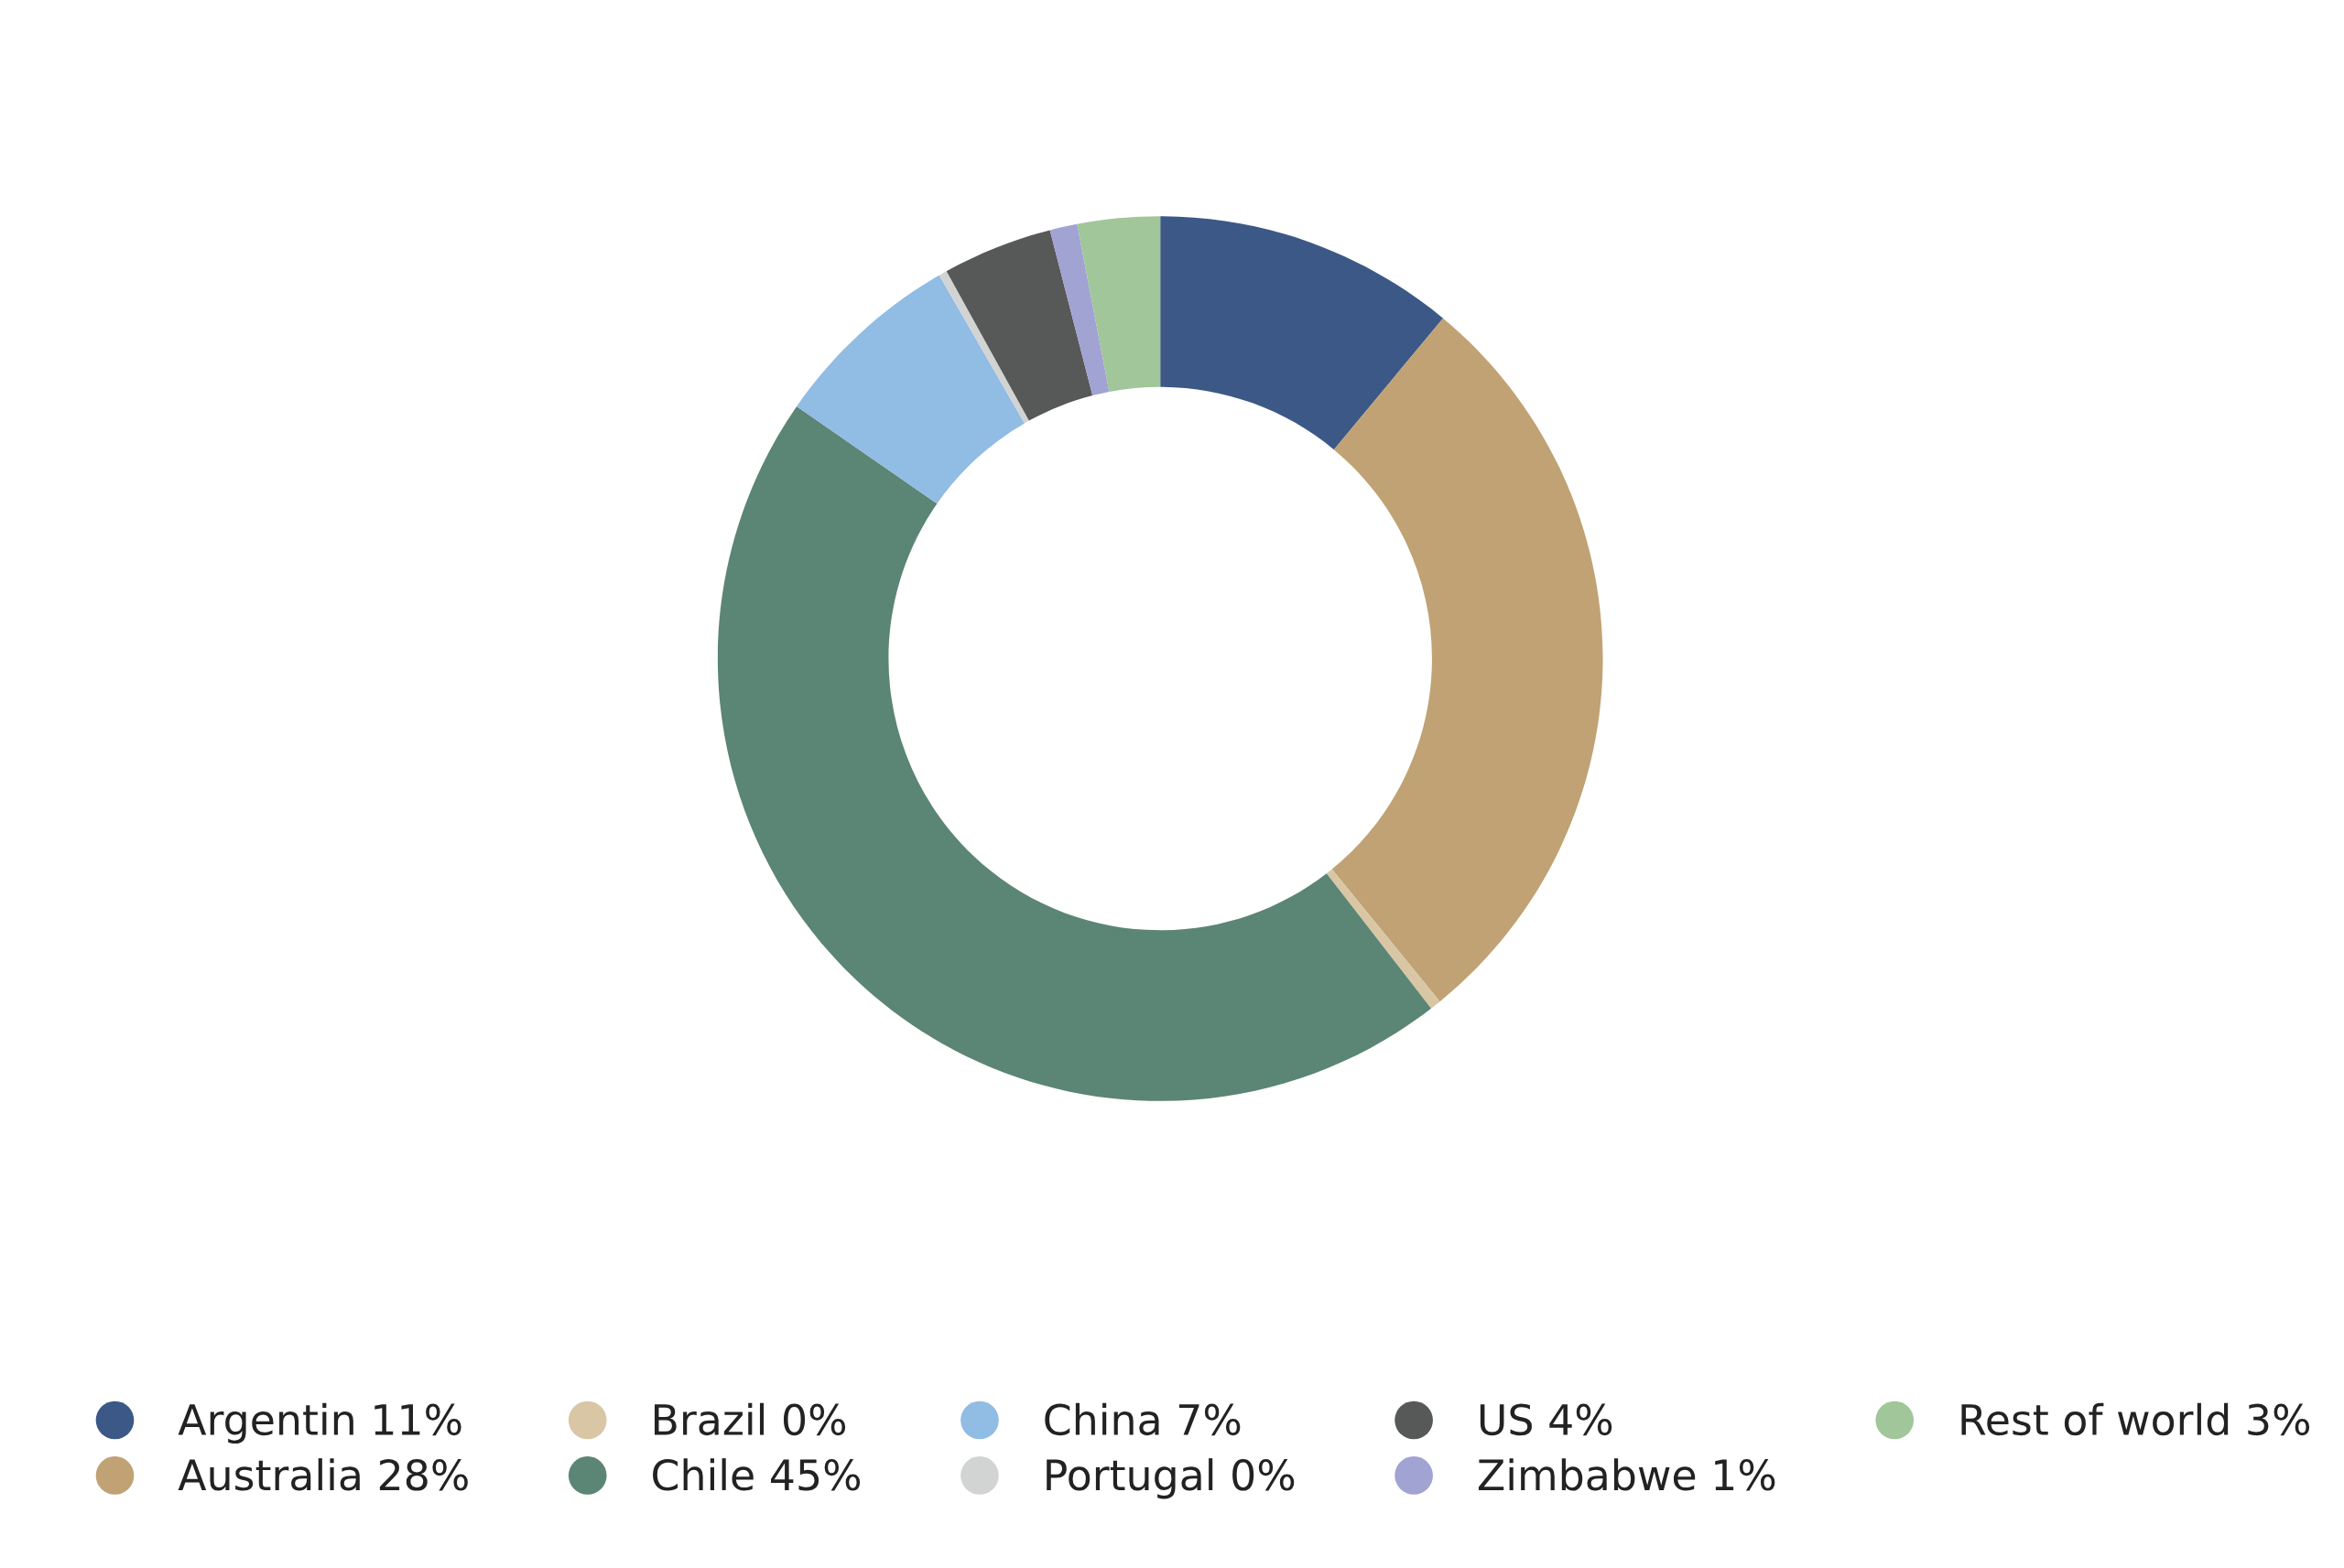 The image size is (2344, 1568). I want to click on legend-label: China 7%, so click(1143, 1419).